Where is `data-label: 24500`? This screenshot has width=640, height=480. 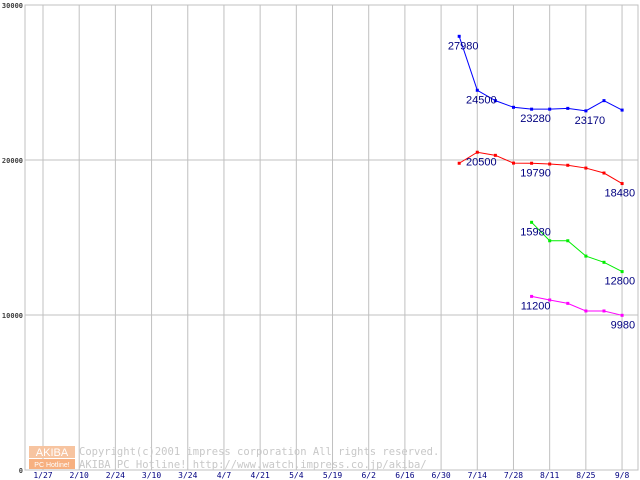 data-label: 24500 is located at coordinates (481, 100).